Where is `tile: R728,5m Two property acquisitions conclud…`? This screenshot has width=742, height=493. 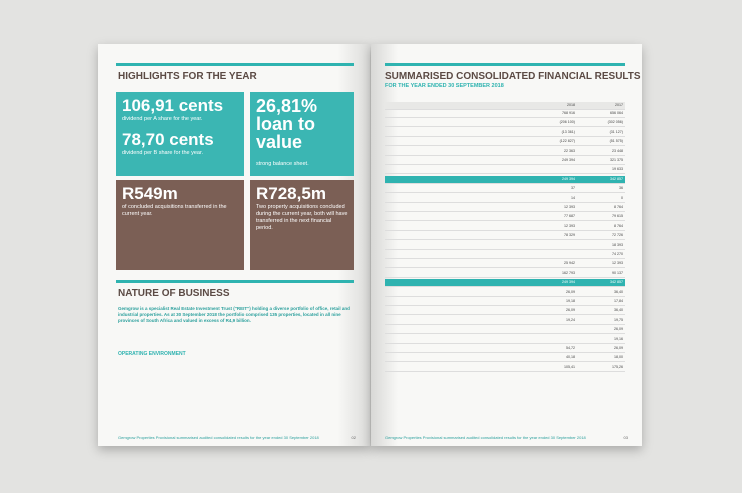 tile: R728,5m Two property acquisitions conclud… is located at coordinates (302, 225).